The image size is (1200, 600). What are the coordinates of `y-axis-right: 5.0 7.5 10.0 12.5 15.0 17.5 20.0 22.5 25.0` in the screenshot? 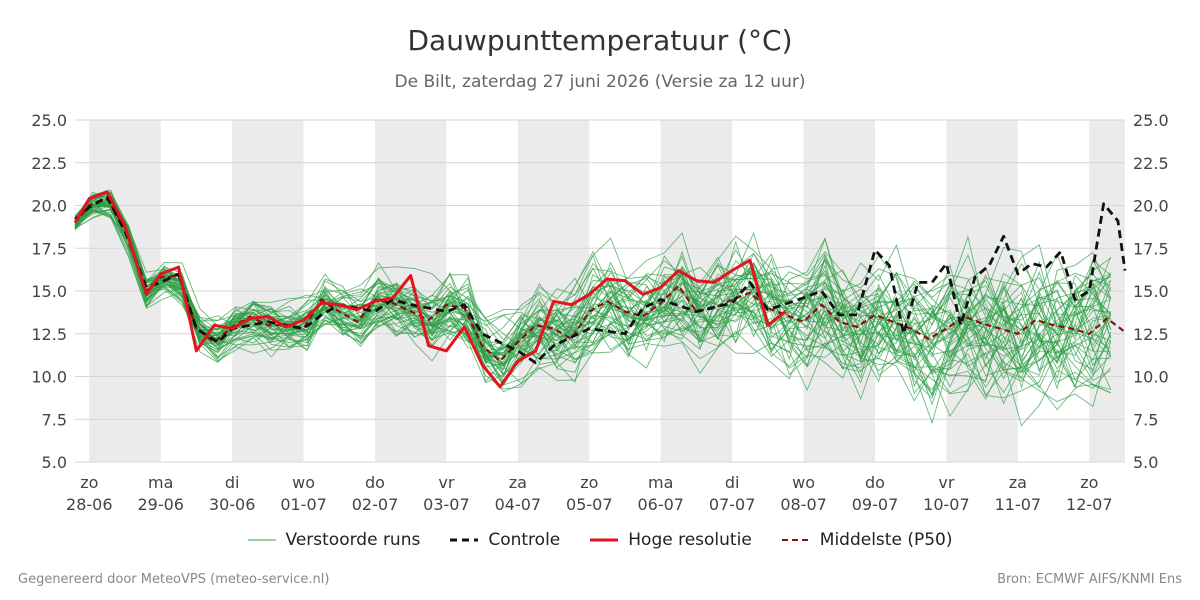 It's located at (1151, 291).